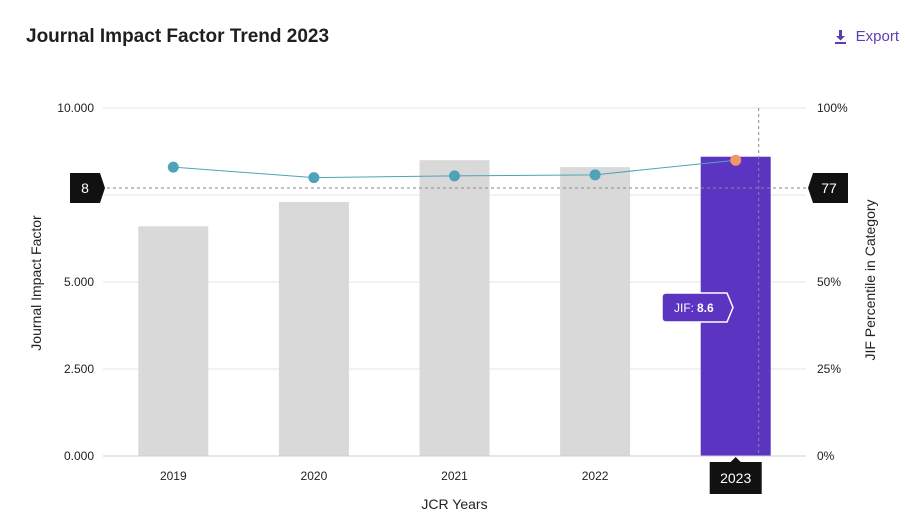 The image size is (905, 520). Describe the element at coordinates (314, 178) in the screenshot. I see `percentile-point-2020` at that location.